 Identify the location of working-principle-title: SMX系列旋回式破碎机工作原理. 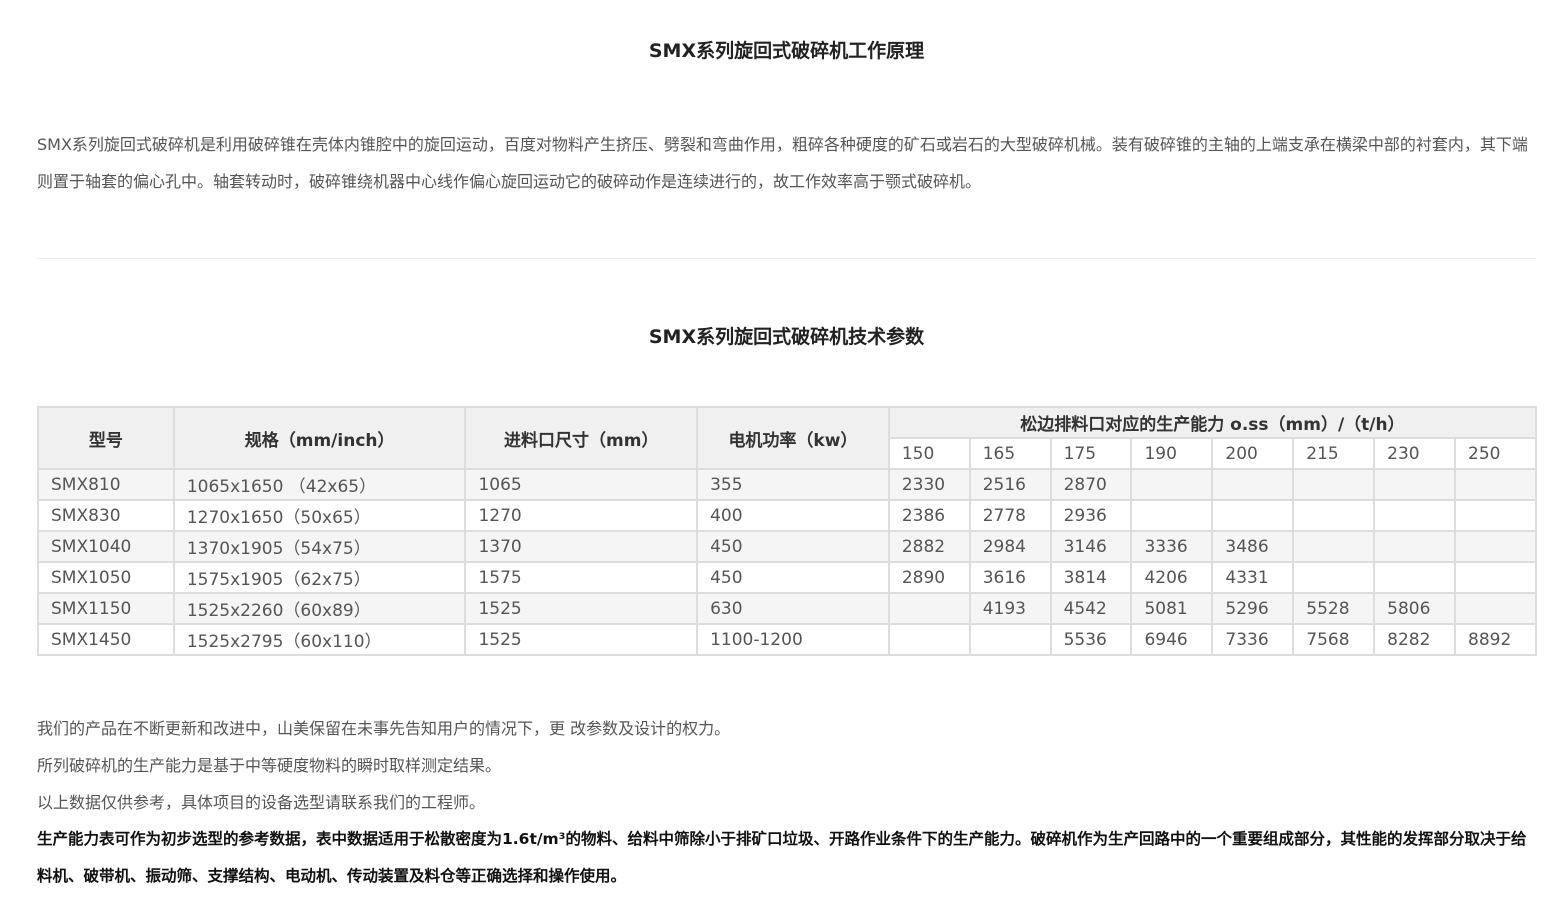
(786, 51).